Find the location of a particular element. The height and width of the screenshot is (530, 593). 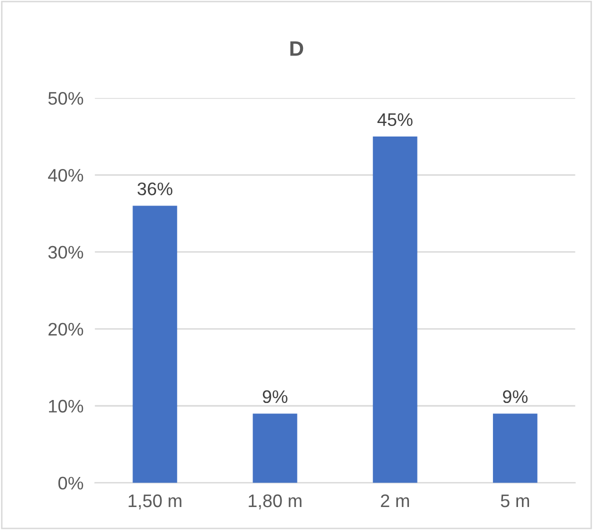

x-tick-label: 2 m is located at coordinates (394, 501).